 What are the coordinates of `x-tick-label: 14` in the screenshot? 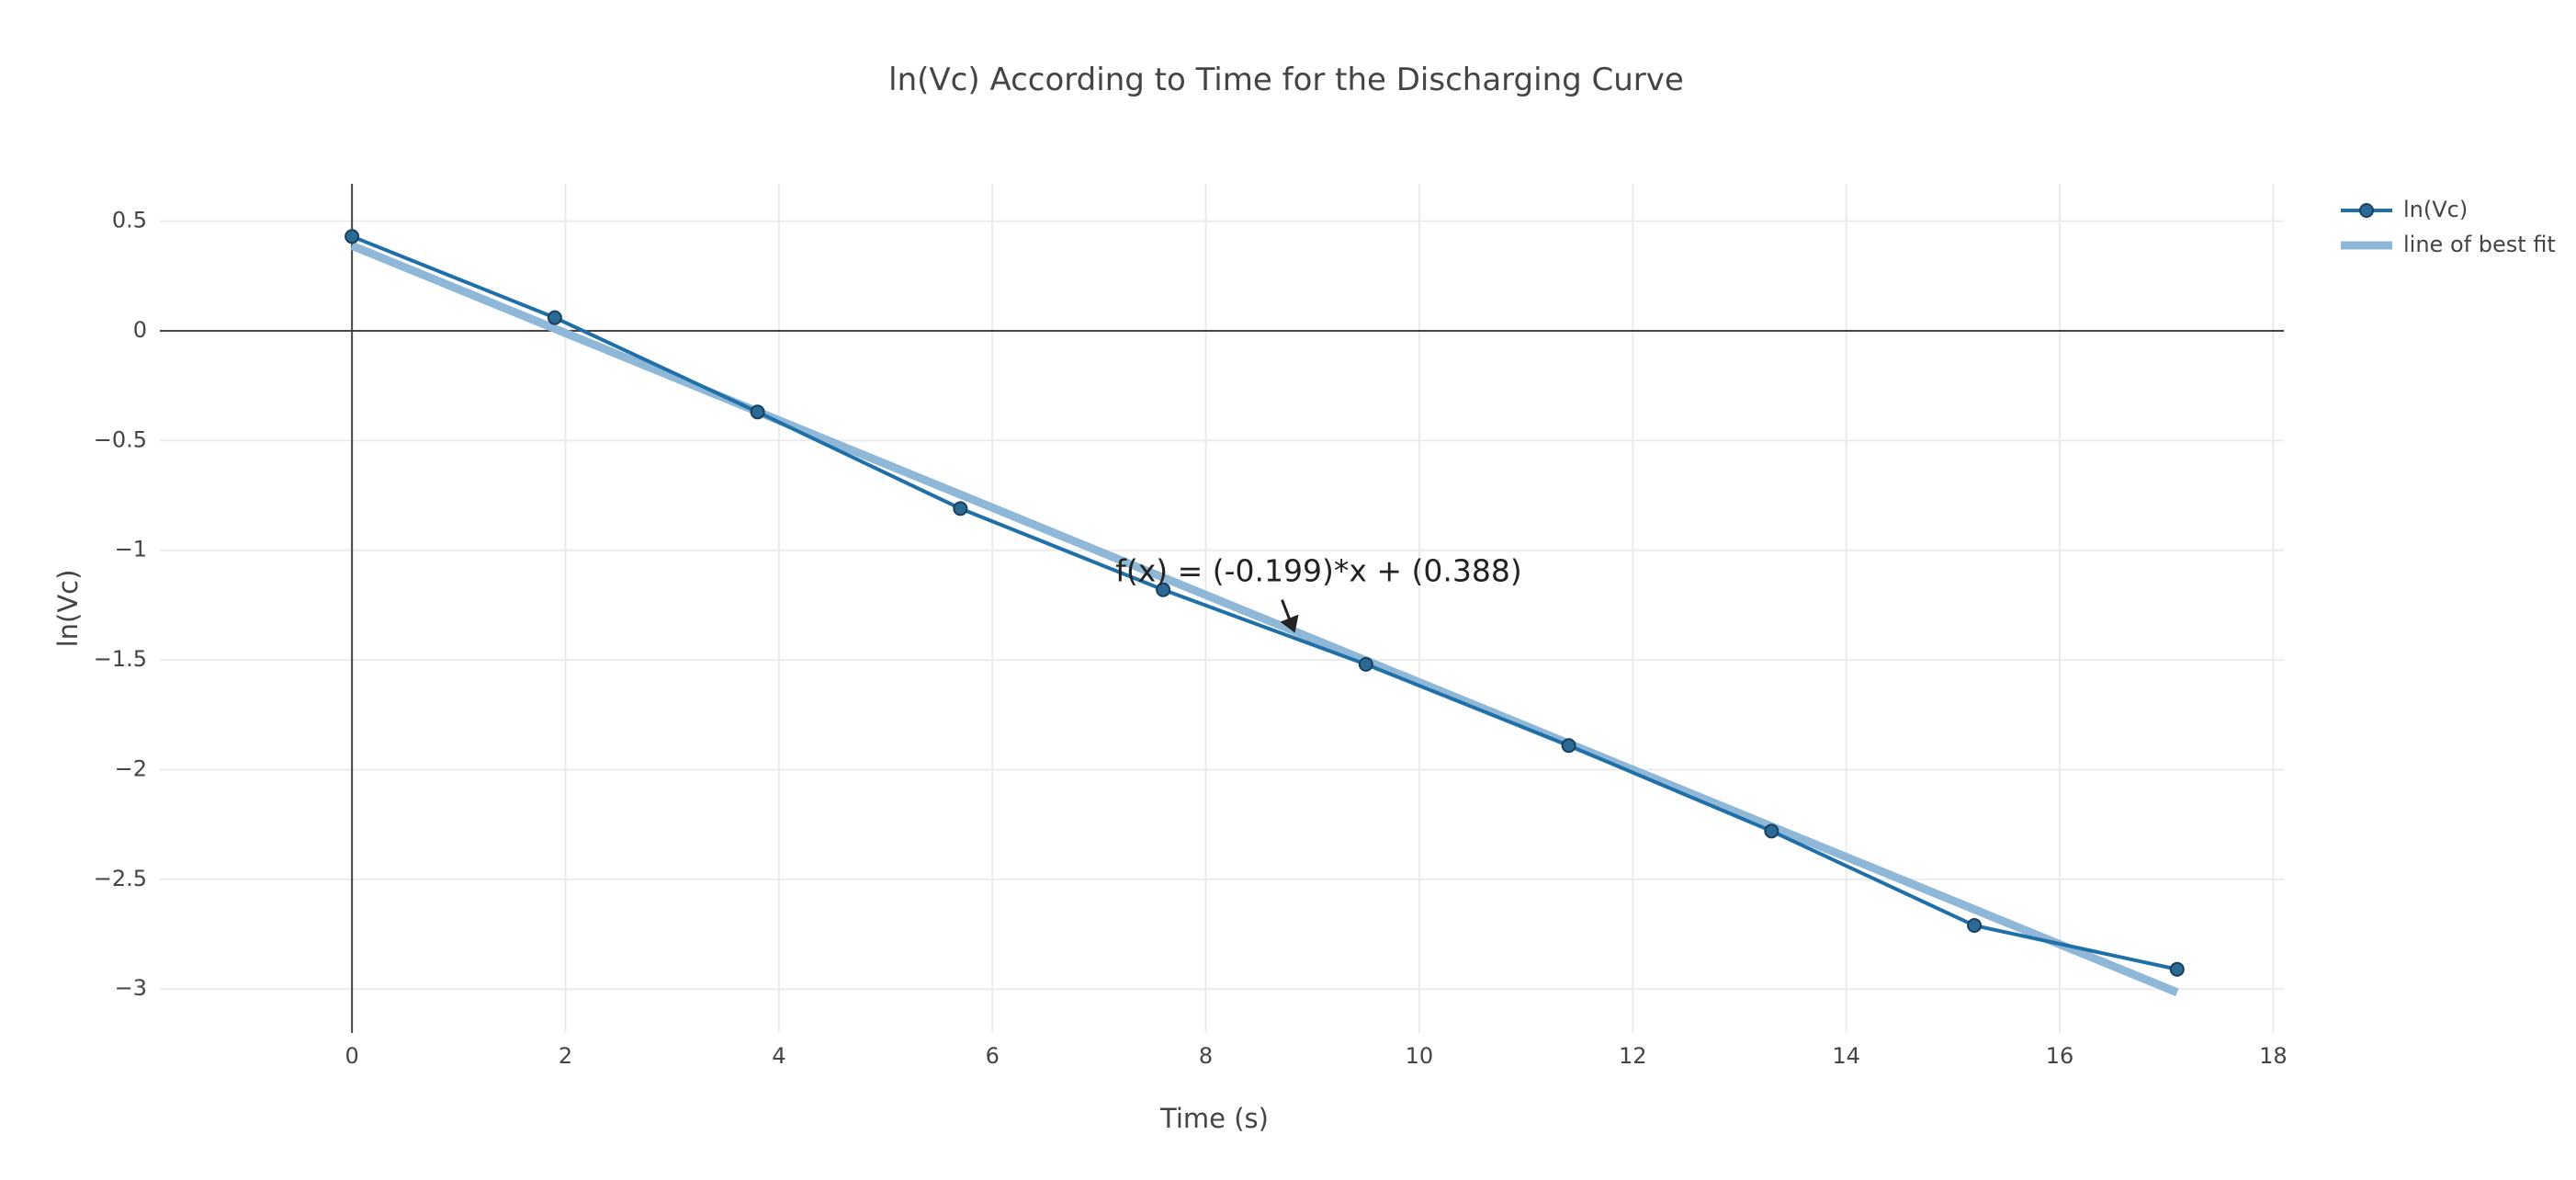 It's located at (1846, 1056).